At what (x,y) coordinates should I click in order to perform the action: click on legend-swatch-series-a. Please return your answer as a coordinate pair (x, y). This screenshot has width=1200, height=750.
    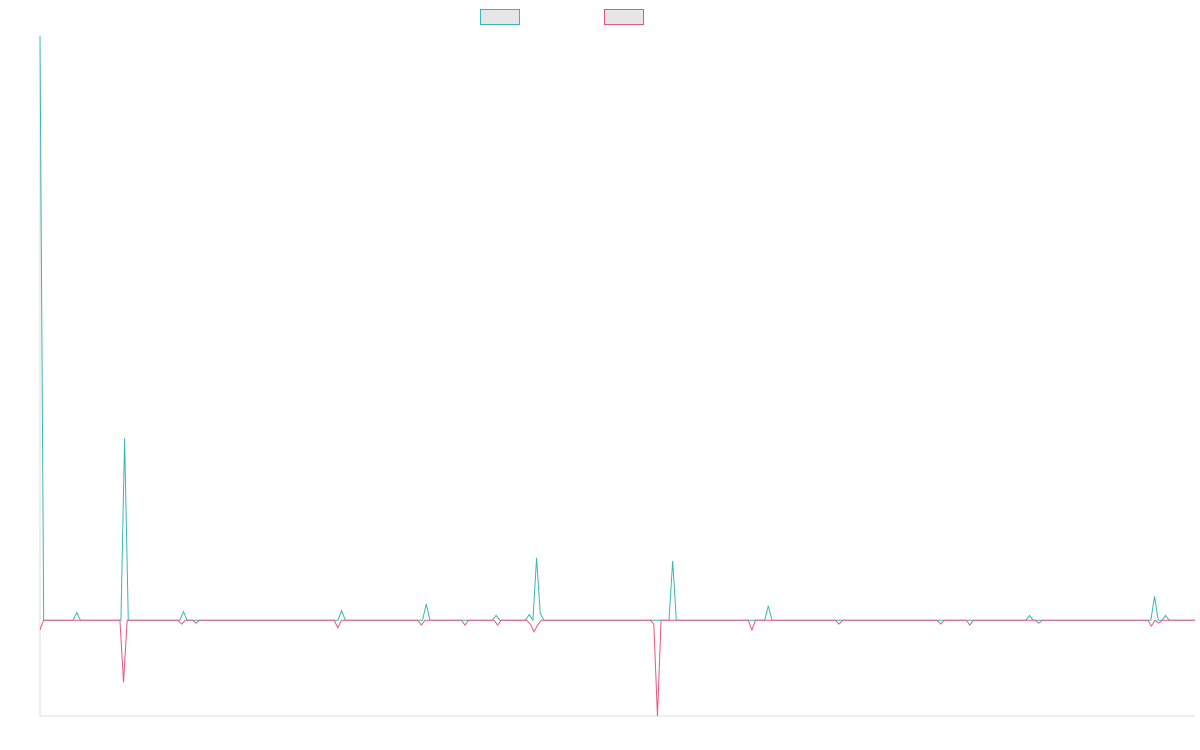
    Looking at the image, I should click on (500, 17).